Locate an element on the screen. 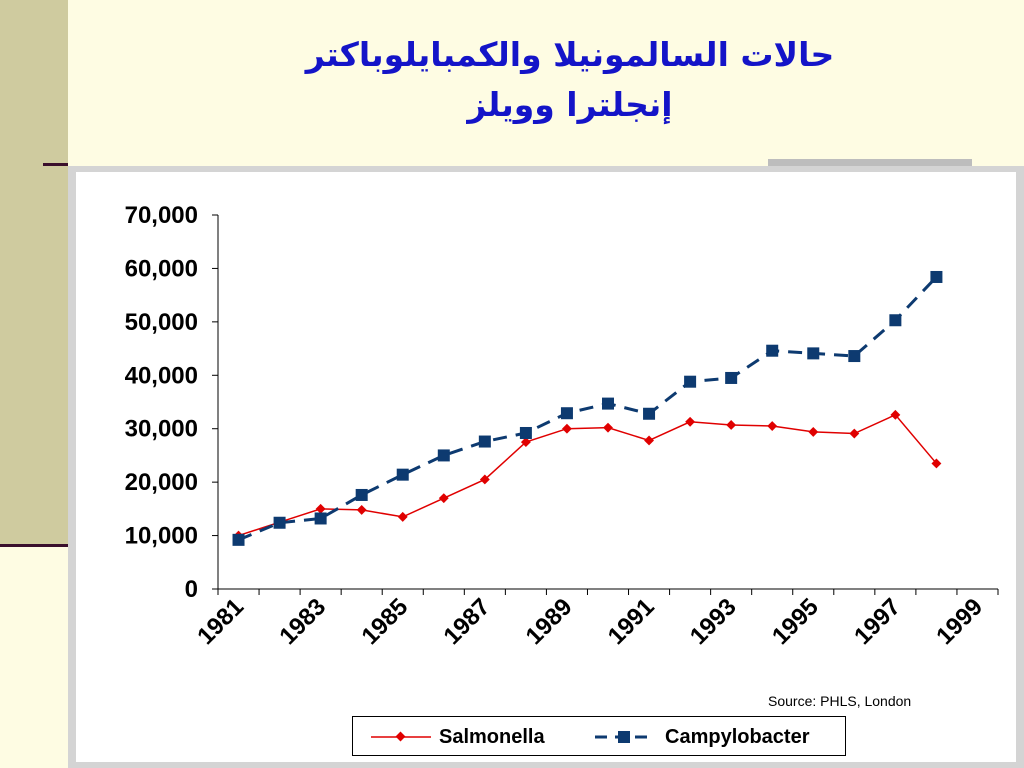  y-tick-label: 10,000 is located at coordinates (161, 536).